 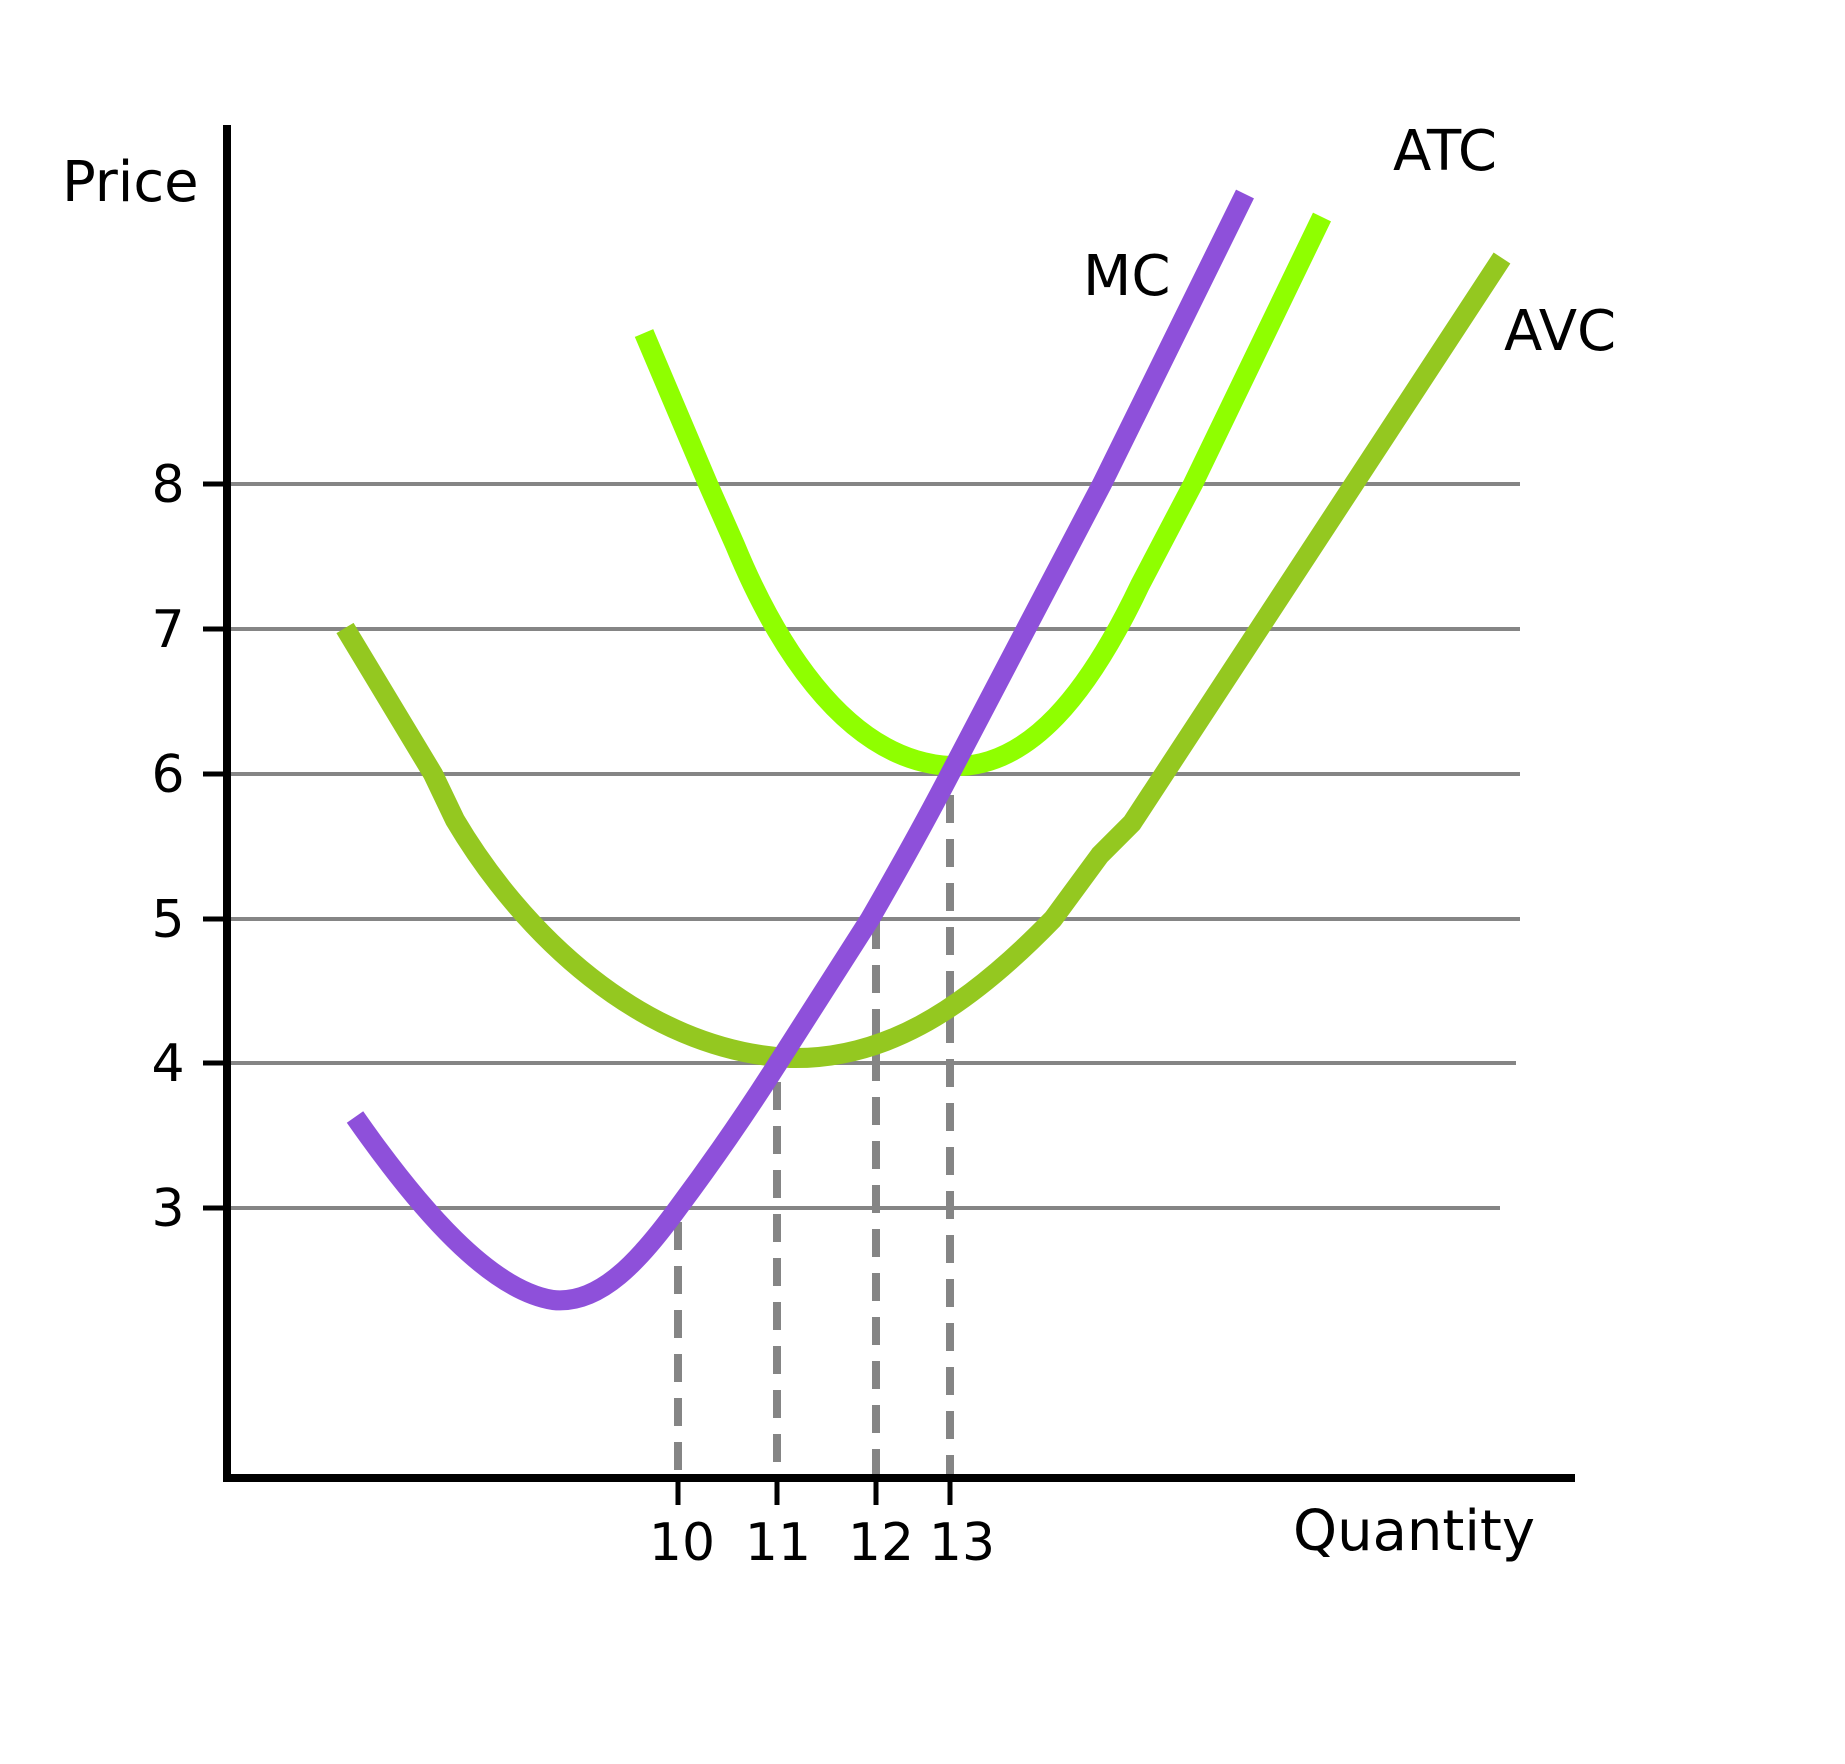 What do you see at coordinates (1445, 151) in the screenshot?
I see `atc-label: ATC` at bounding box center [1445, 151].